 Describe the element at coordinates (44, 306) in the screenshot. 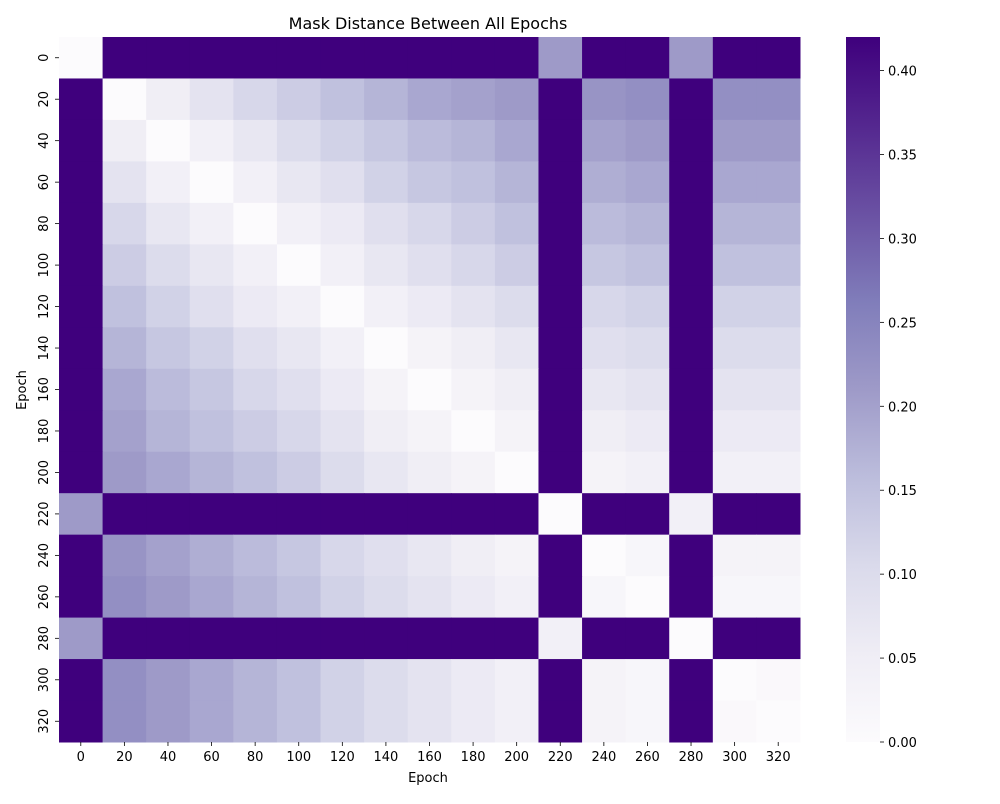

I see `y-tick-label: 120` at that location.